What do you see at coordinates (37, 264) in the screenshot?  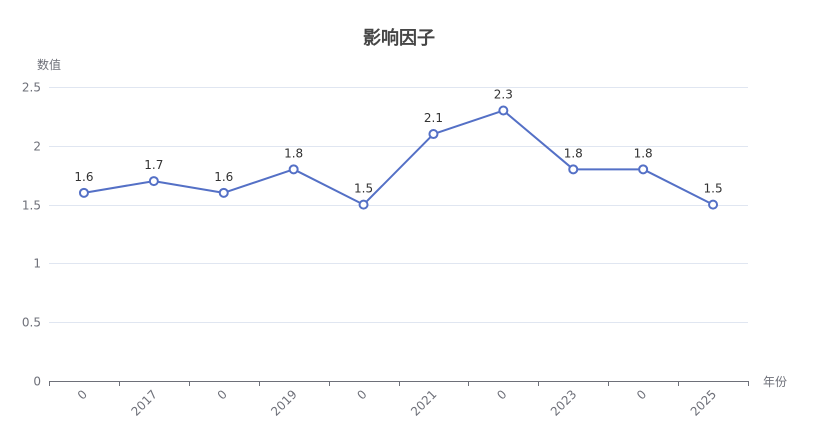 I see `y-tick-label: 1` at bounding box center [37, 264].